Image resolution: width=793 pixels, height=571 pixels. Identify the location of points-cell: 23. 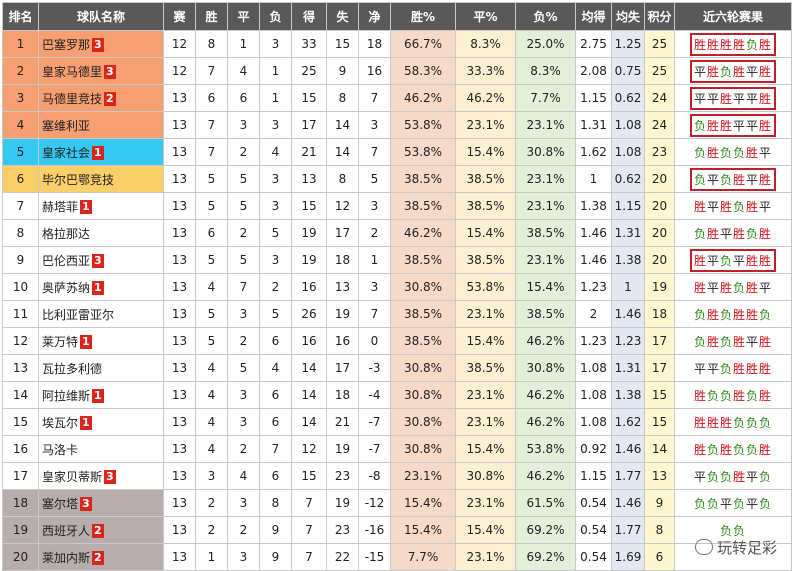
(659, 152).